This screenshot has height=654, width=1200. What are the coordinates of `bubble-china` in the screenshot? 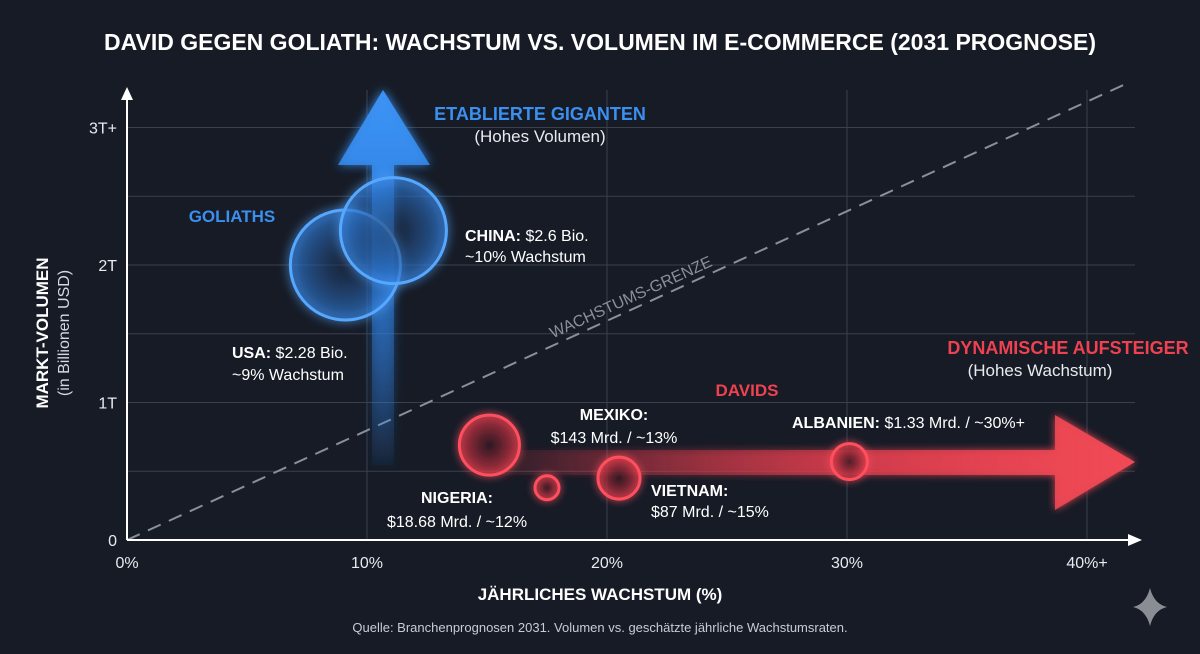 It's located at (393, 231).